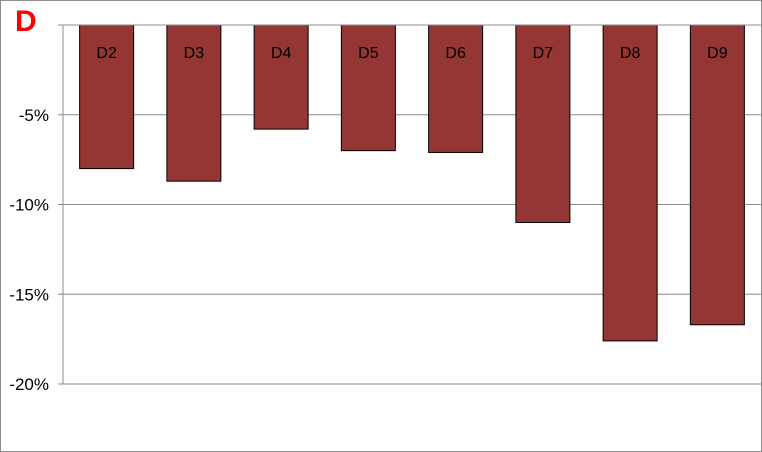 This screenshot has width=762, height=452. Describe the element at coordinates (281, 53) in the screenshot. I see `category-label: D4` at that location.